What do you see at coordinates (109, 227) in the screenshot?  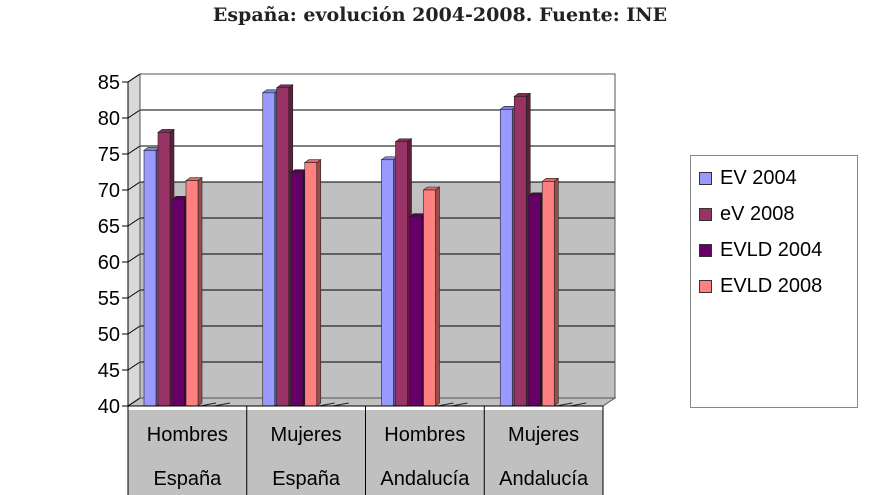 I see `y-tick-label: 65` at bounding box center [109, 227].